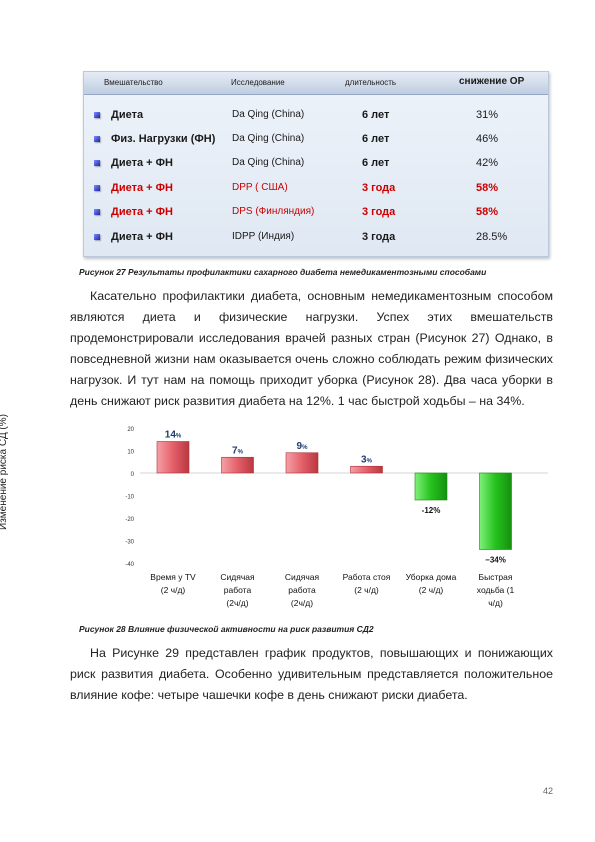 The image size is (595, 842). Describe the element at coordinates (548, 791) in the screenshot. I see `page-number: 42` at that location.